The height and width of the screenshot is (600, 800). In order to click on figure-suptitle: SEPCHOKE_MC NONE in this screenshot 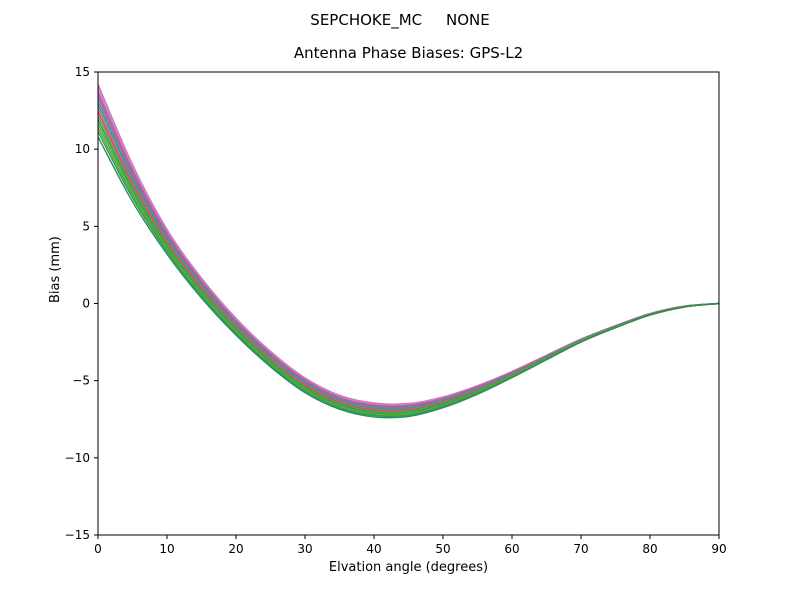, I will do `click(400, 20)`.